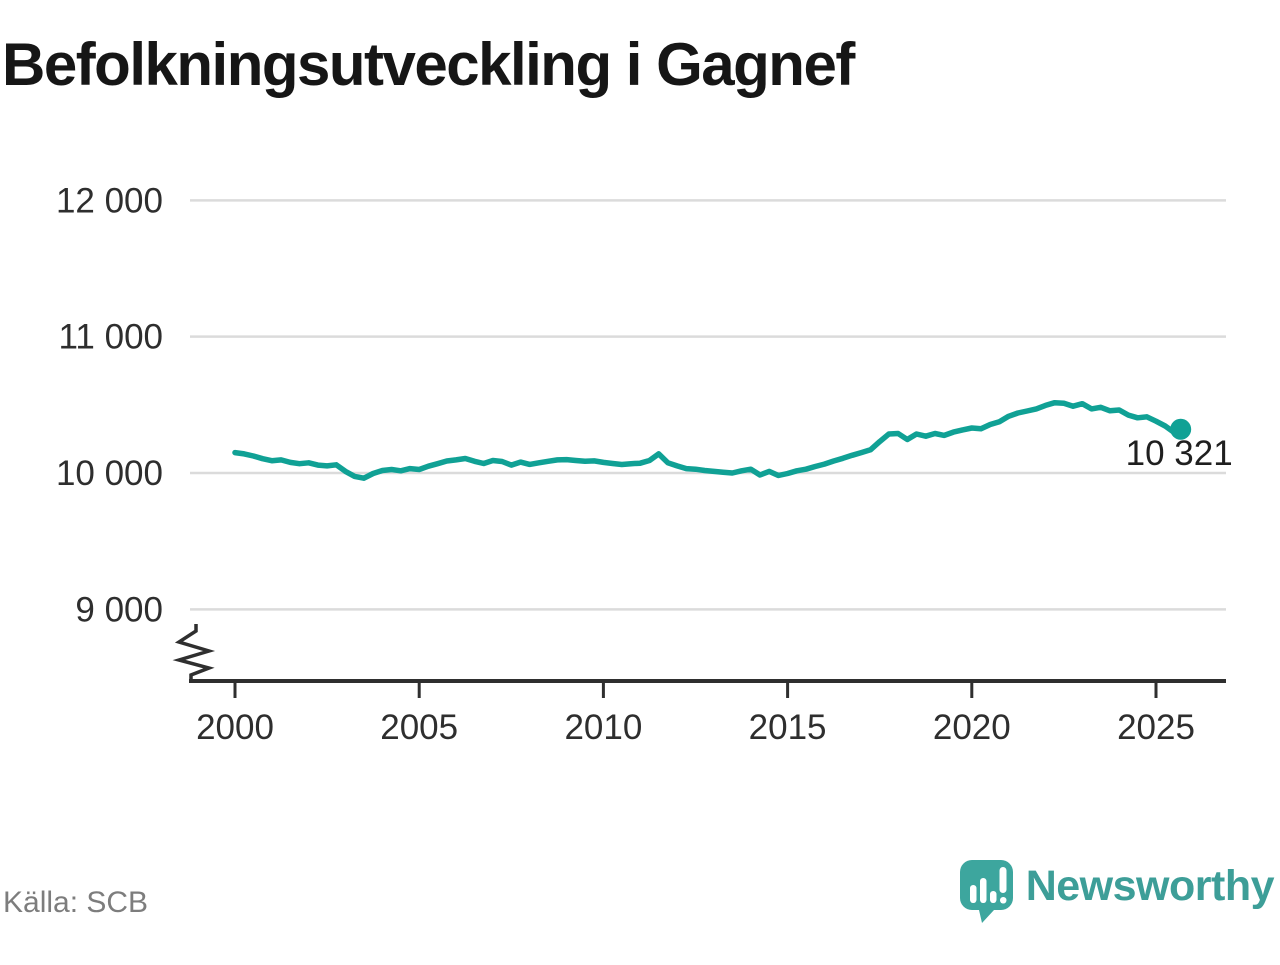 The image size is (1280, 965). What do you see at coordinates (194, 651) in the screenshot?
I see `axis-break-icon` at bounding box center [194, 651].